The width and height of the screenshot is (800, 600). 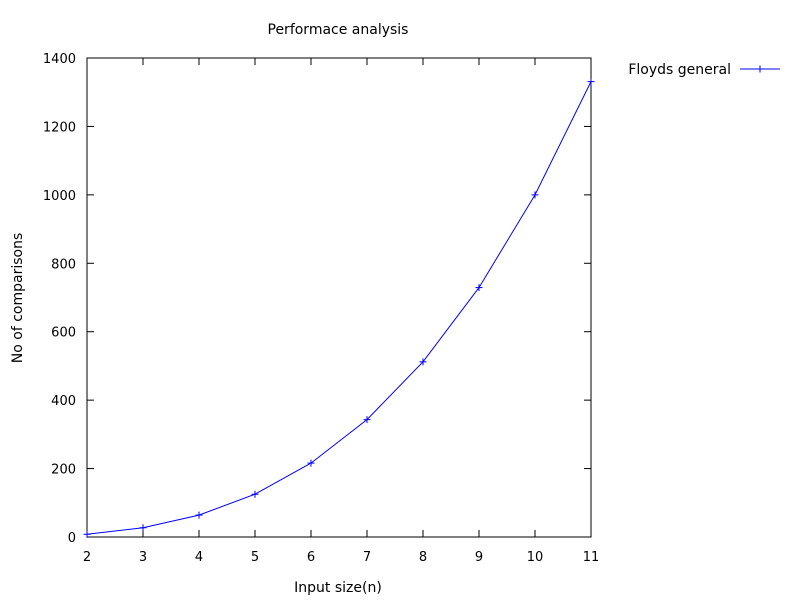 What do you see at coordinates (423, 557) in the screenshot?
I see `x-tick-label: 8` at bounding box center [423, 557].